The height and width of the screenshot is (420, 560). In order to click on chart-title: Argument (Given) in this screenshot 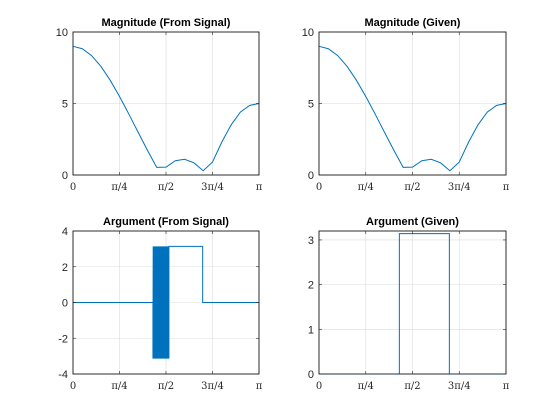, I will do `click(412, 222)`.